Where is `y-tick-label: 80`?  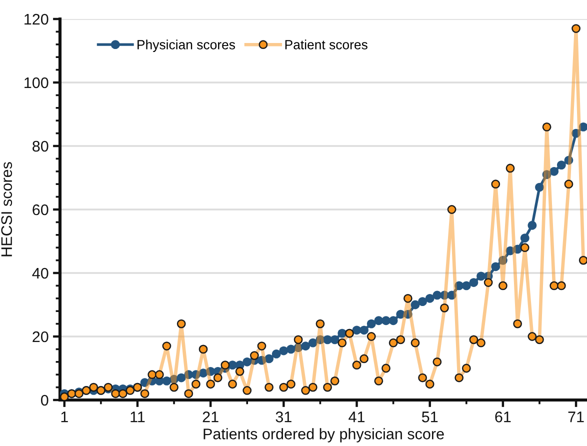
y-tick-label: 80 is located at coordinates (40, 146).